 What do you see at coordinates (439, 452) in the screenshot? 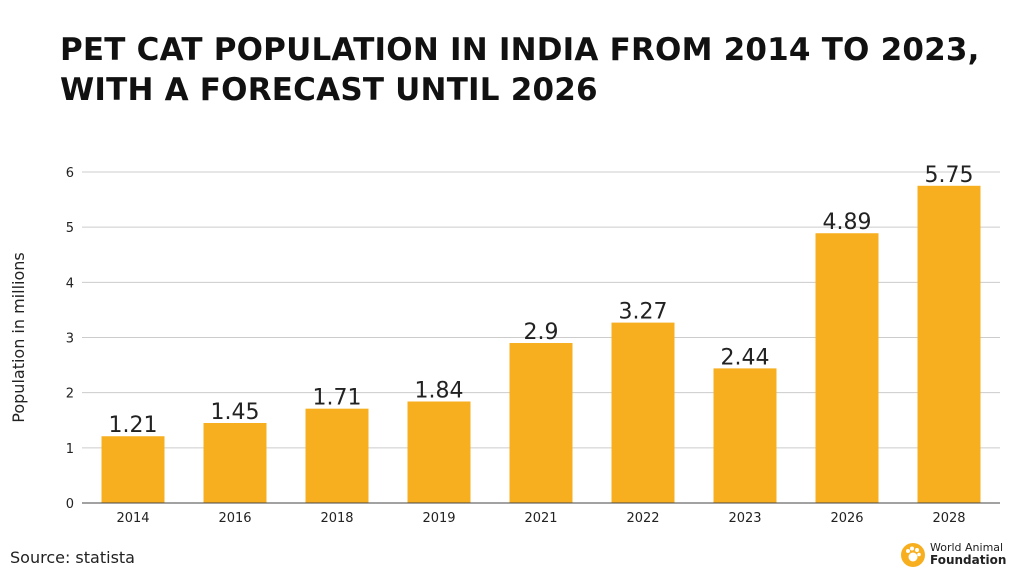
I see `bar-2019` at bounding box center [439, 452].